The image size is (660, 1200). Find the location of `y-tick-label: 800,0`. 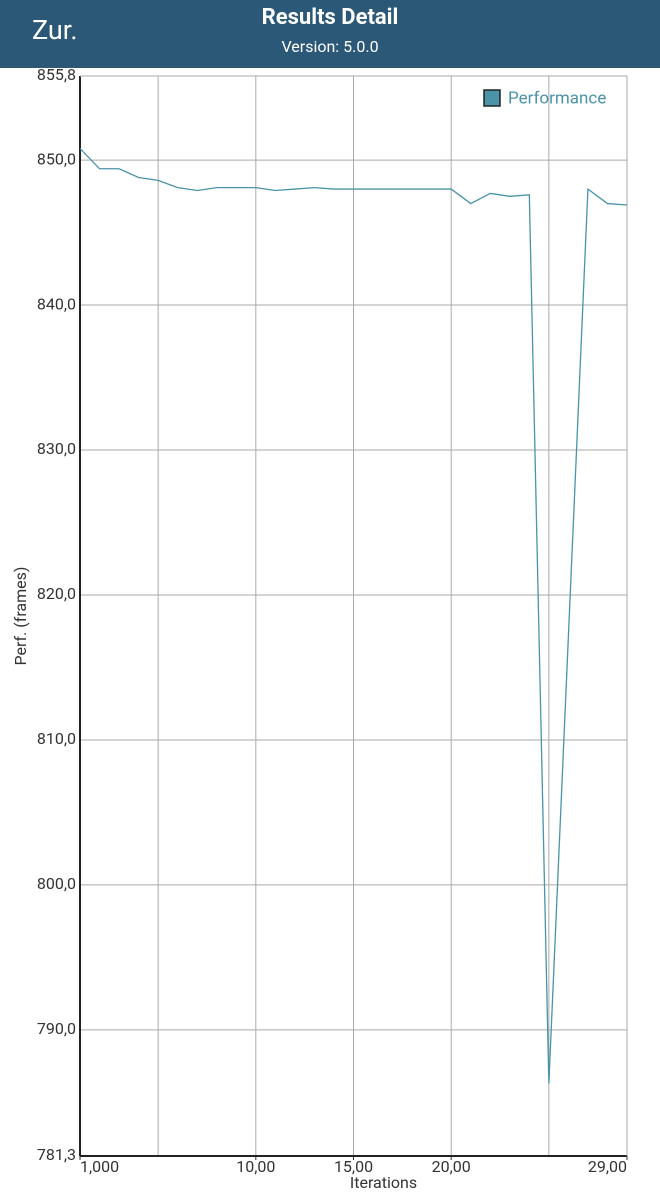

y-tick-label: 800,0 is located at coordinates (56, 883).